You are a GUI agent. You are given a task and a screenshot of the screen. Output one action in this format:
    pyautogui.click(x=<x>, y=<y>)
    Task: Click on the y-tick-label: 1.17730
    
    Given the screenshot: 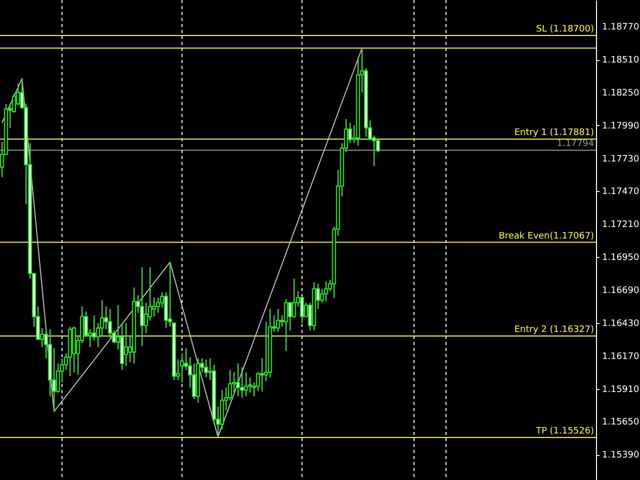 What is the action you would take?
    pyautogui.click(x=621, y=159)
    